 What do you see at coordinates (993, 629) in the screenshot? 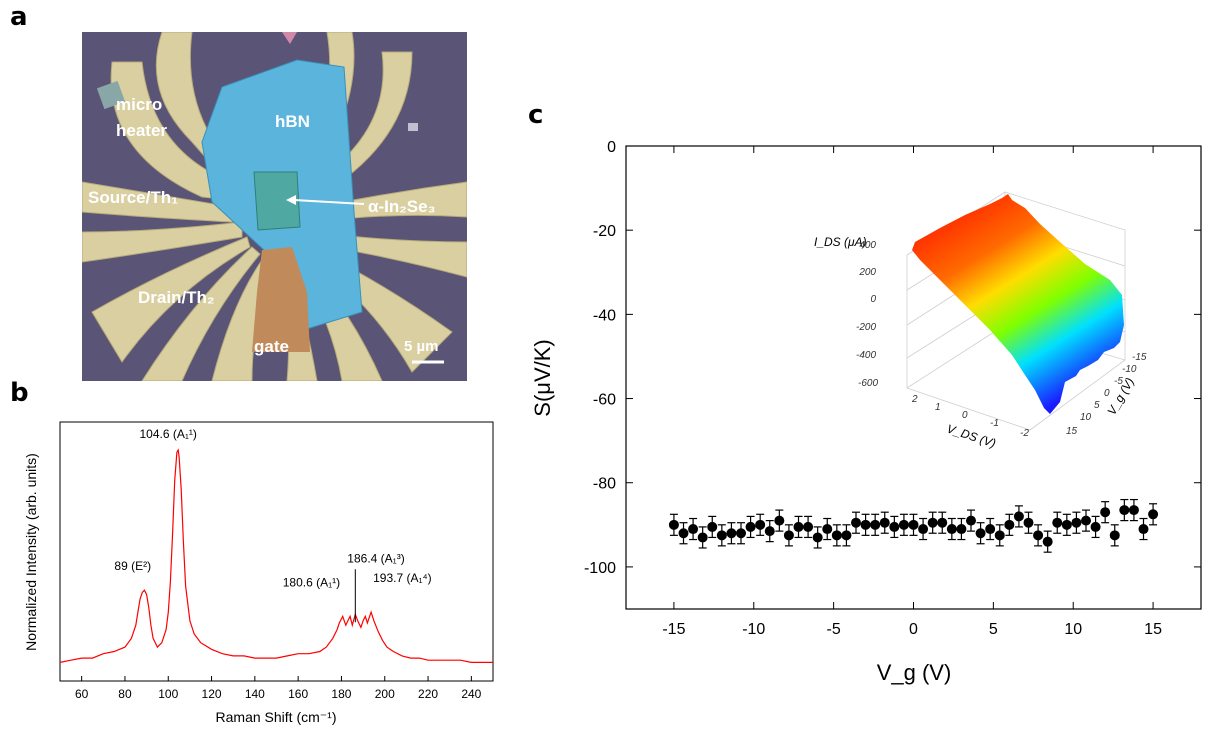
I see `seebeck-x-tick-label: 5` at bounding box center [993, 629].